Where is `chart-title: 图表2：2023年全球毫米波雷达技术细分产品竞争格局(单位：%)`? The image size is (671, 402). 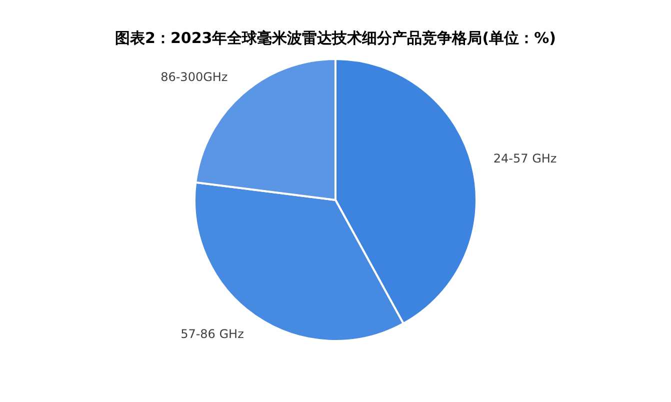 chart-title: 图表2：2023年全球毫米波雷达技术细分产品竞争格局(单位：%) is located at coordinates (335, 37).